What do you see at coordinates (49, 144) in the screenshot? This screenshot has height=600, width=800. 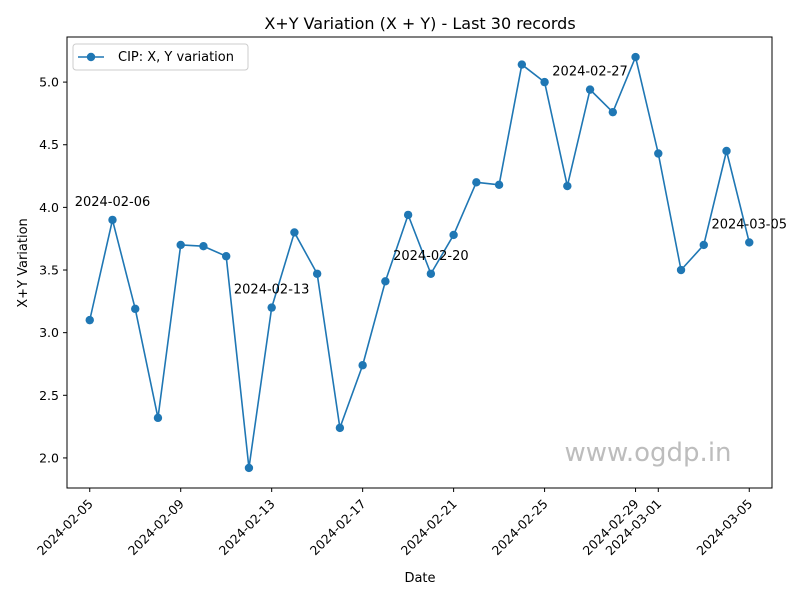 I see `y-tick-label: 4.5` at bounding box center [49, 144].